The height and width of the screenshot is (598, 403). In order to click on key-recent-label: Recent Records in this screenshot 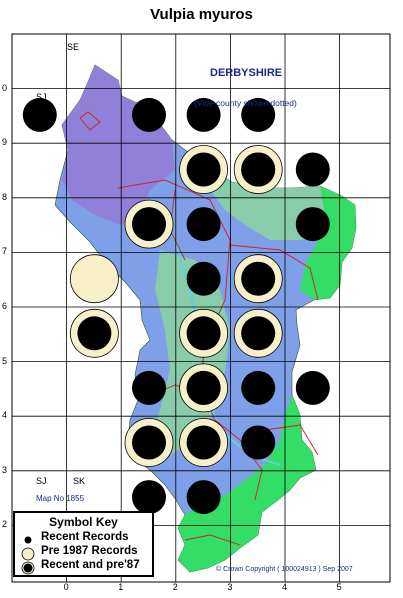, I will do `click(85, 537)`.